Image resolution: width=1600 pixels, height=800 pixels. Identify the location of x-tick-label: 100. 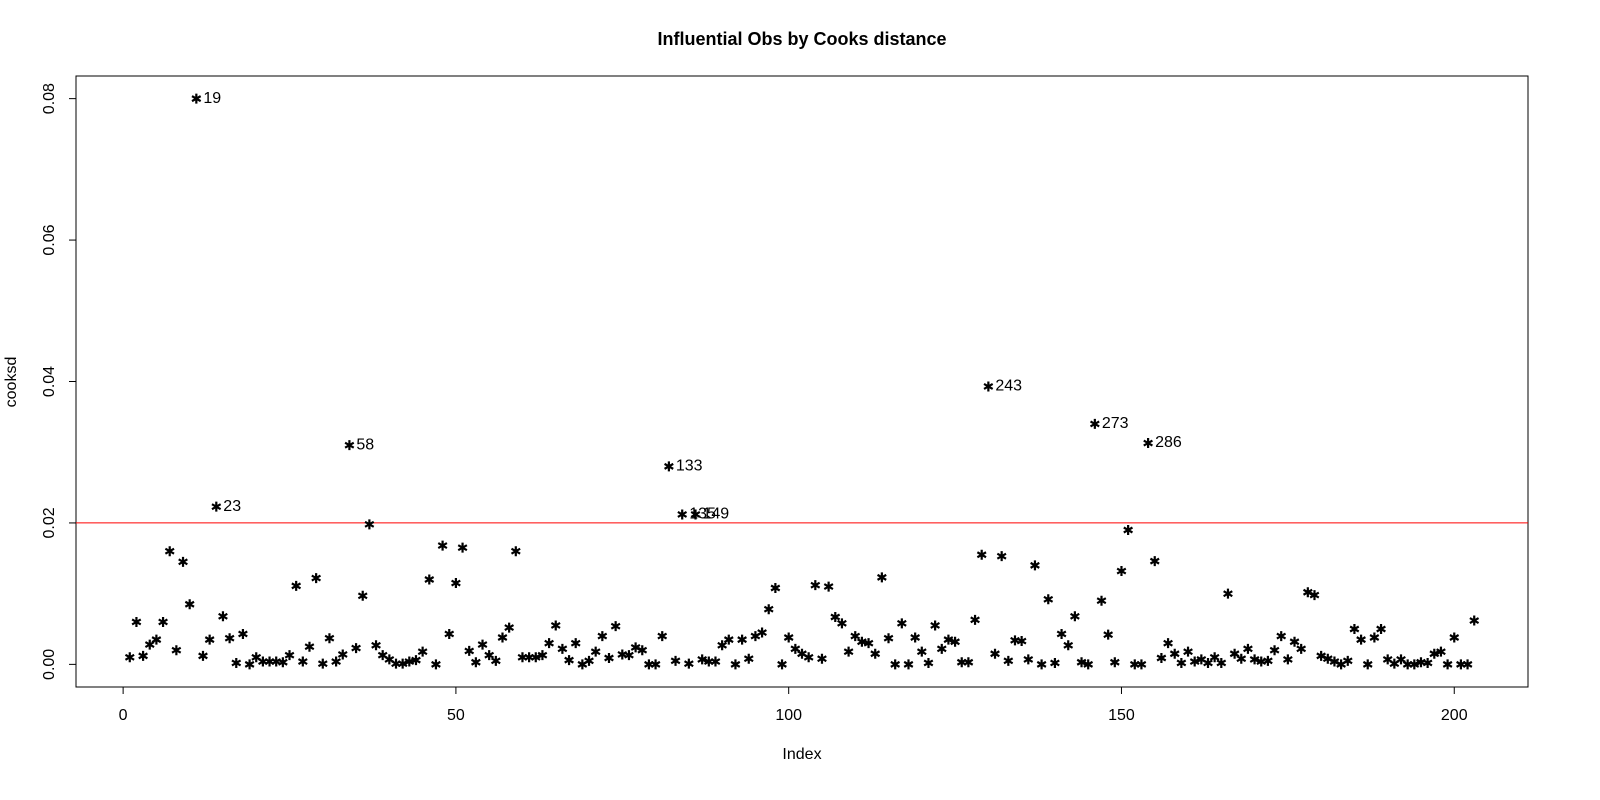
(788, 715).